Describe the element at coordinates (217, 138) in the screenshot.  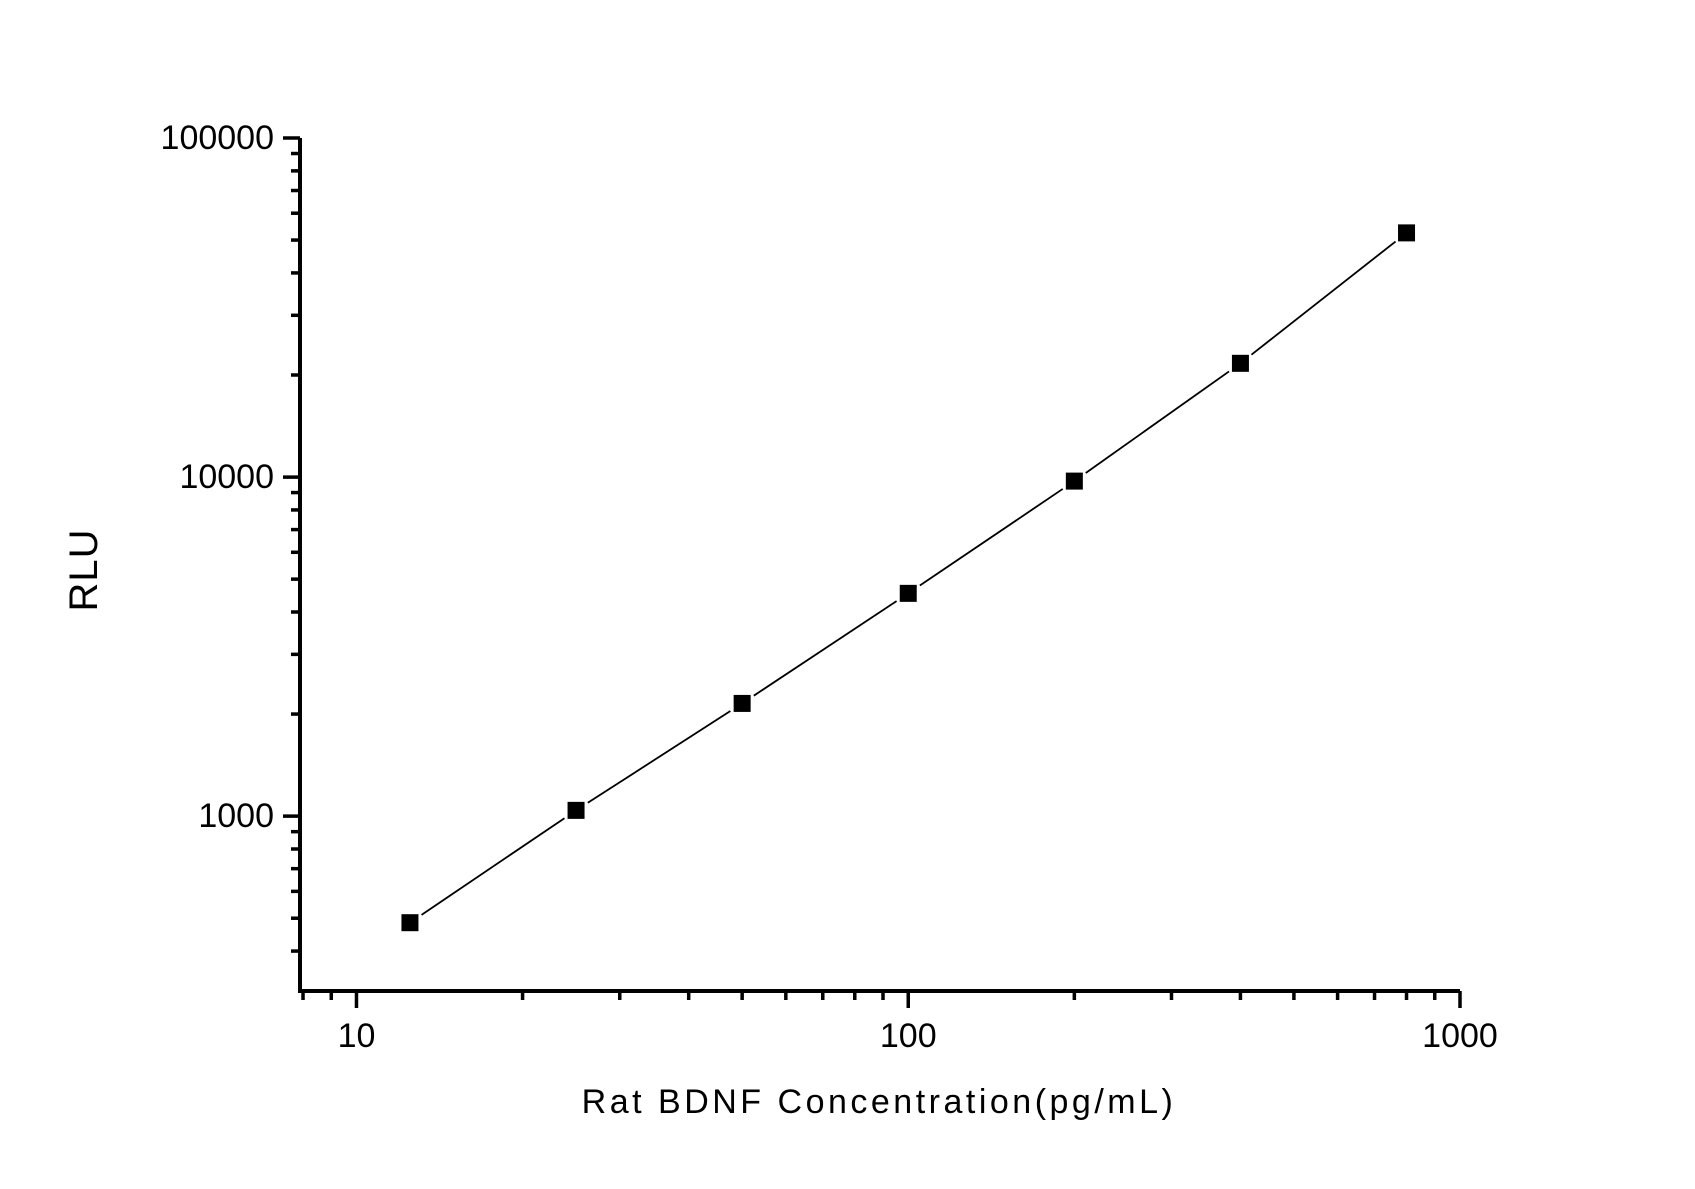
I see `y-tick-label: 100000` at that location.